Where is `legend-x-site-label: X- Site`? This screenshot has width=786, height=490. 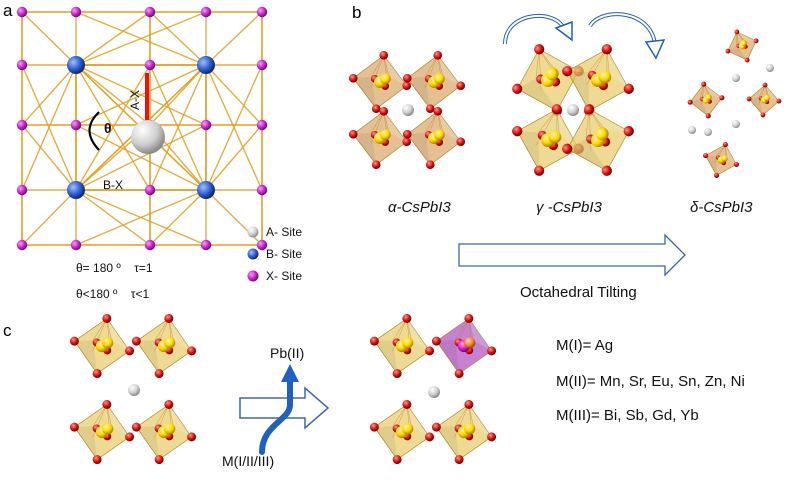
legend-x-site-label: X- Site is located at coordinates (284, 276).